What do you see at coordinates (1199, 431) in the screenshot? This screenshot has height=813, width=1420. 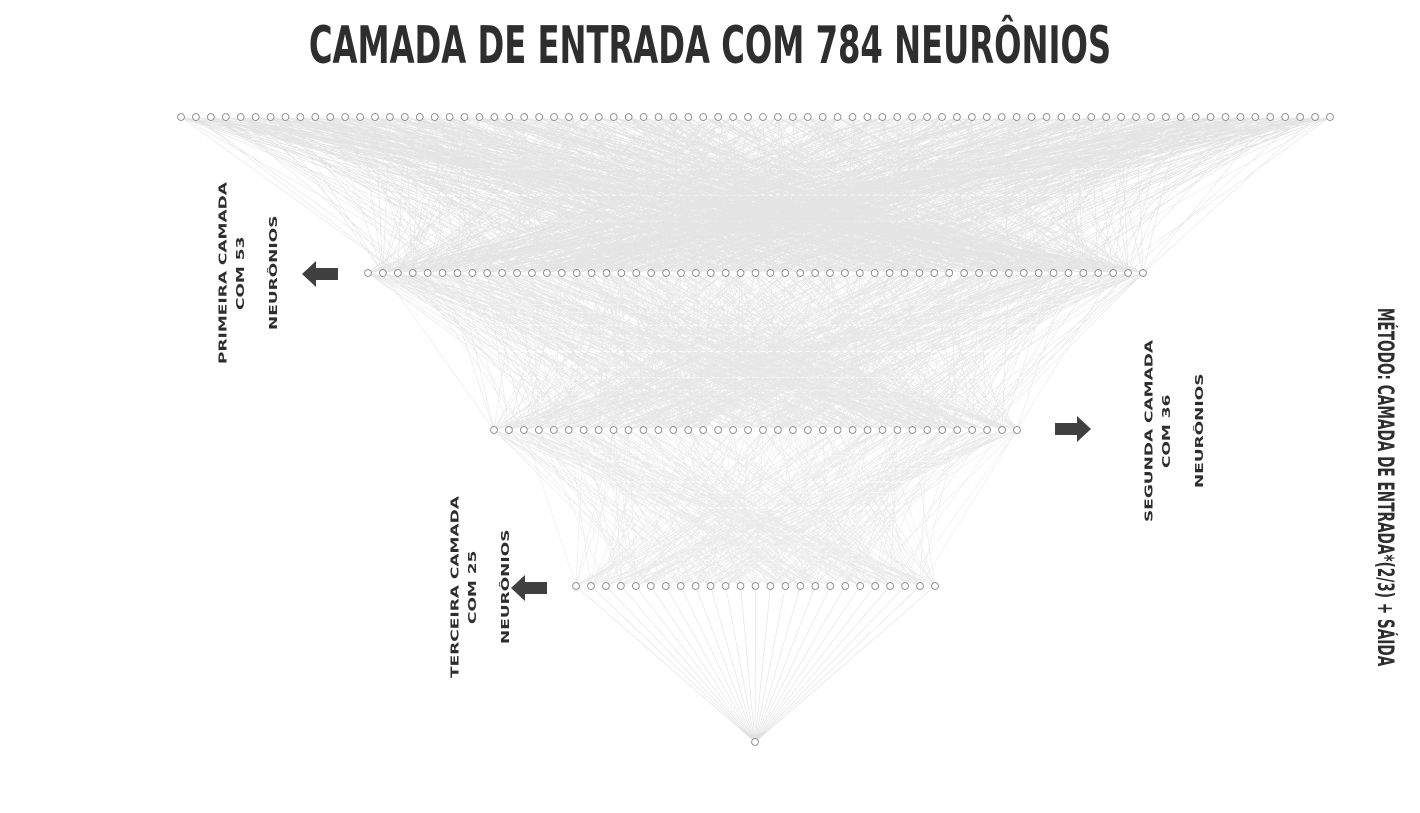 I see `layer2-label-line2: NEURÔNIOS` at bounding box center [1199, 431].